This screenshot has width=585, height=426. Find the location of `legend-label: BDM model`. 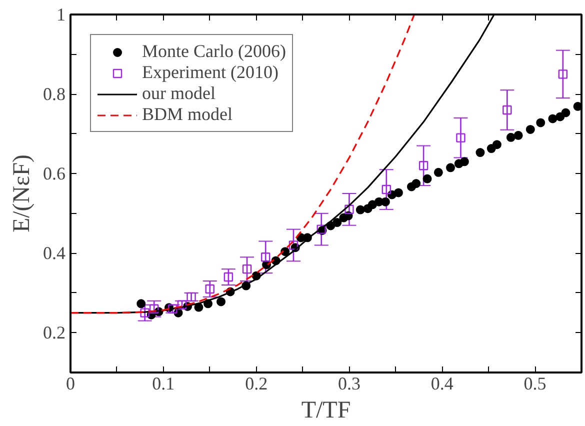

legend-label: BDM model is located at coordinates (187, 114).